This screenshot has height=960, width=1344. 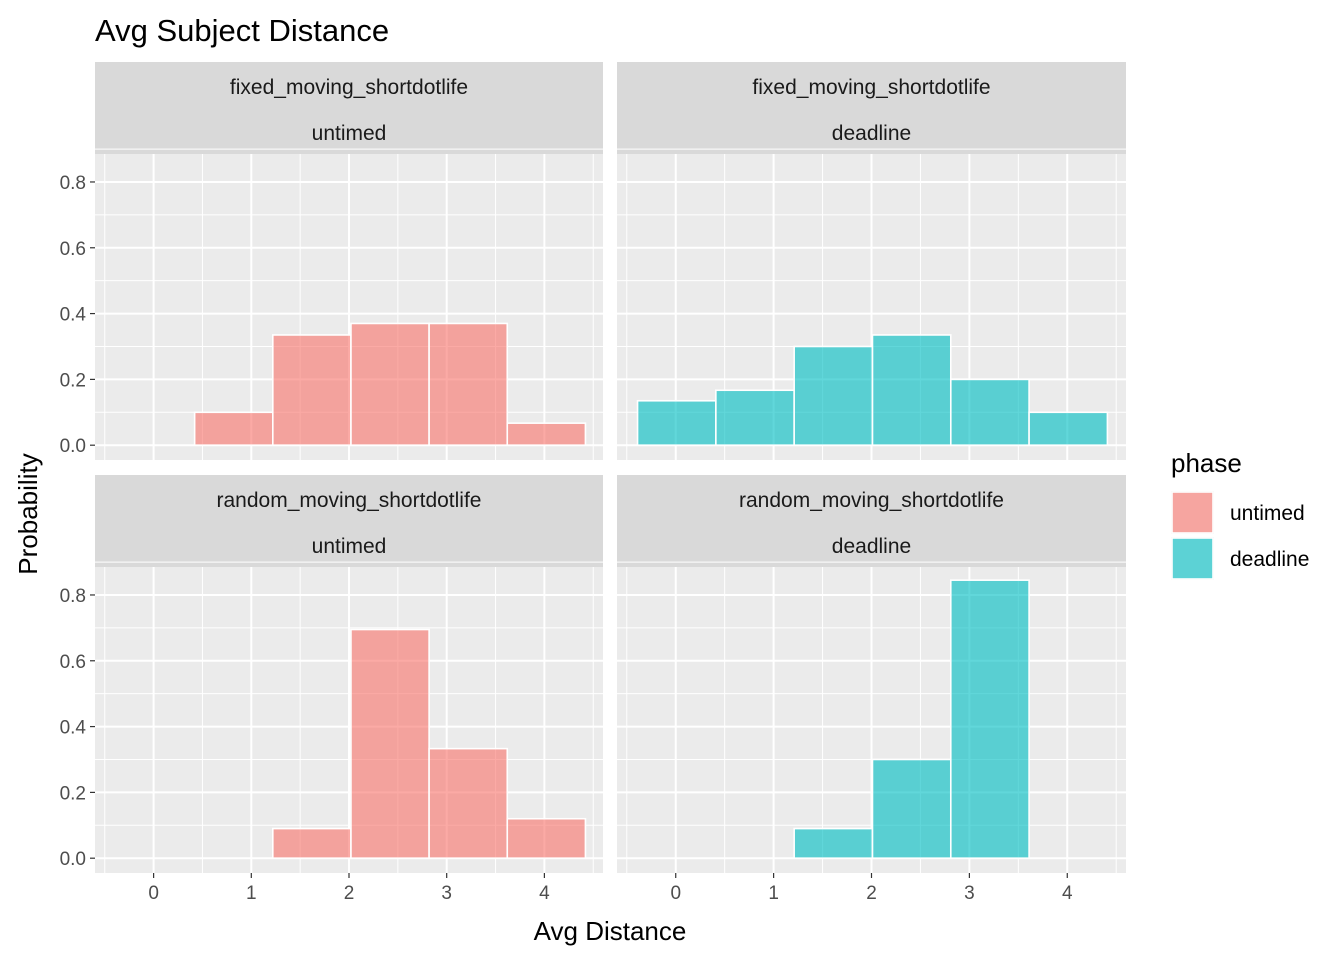 I want to click on y-axis: 0.0 0.2 0.4 0.6 0.8 0.0 0.2 0.4 0.6 0.8, so click(x=77, y=521).